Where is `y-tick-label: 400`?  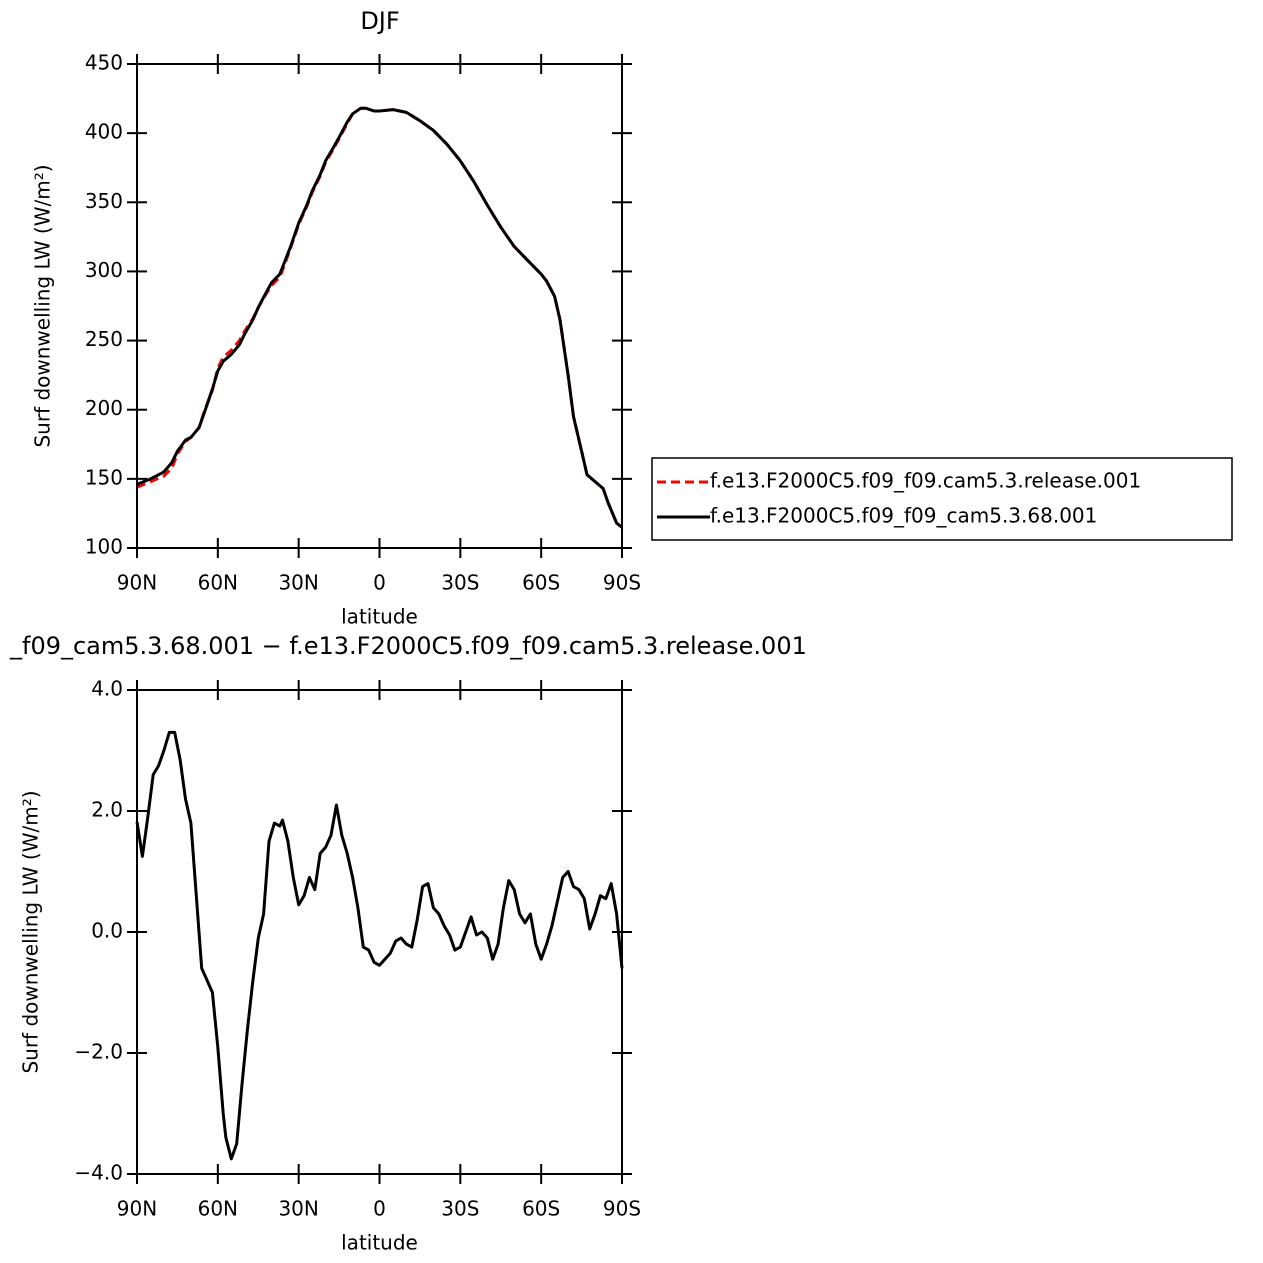 y-tick-label: 400 is located at coordinates (104, 132).